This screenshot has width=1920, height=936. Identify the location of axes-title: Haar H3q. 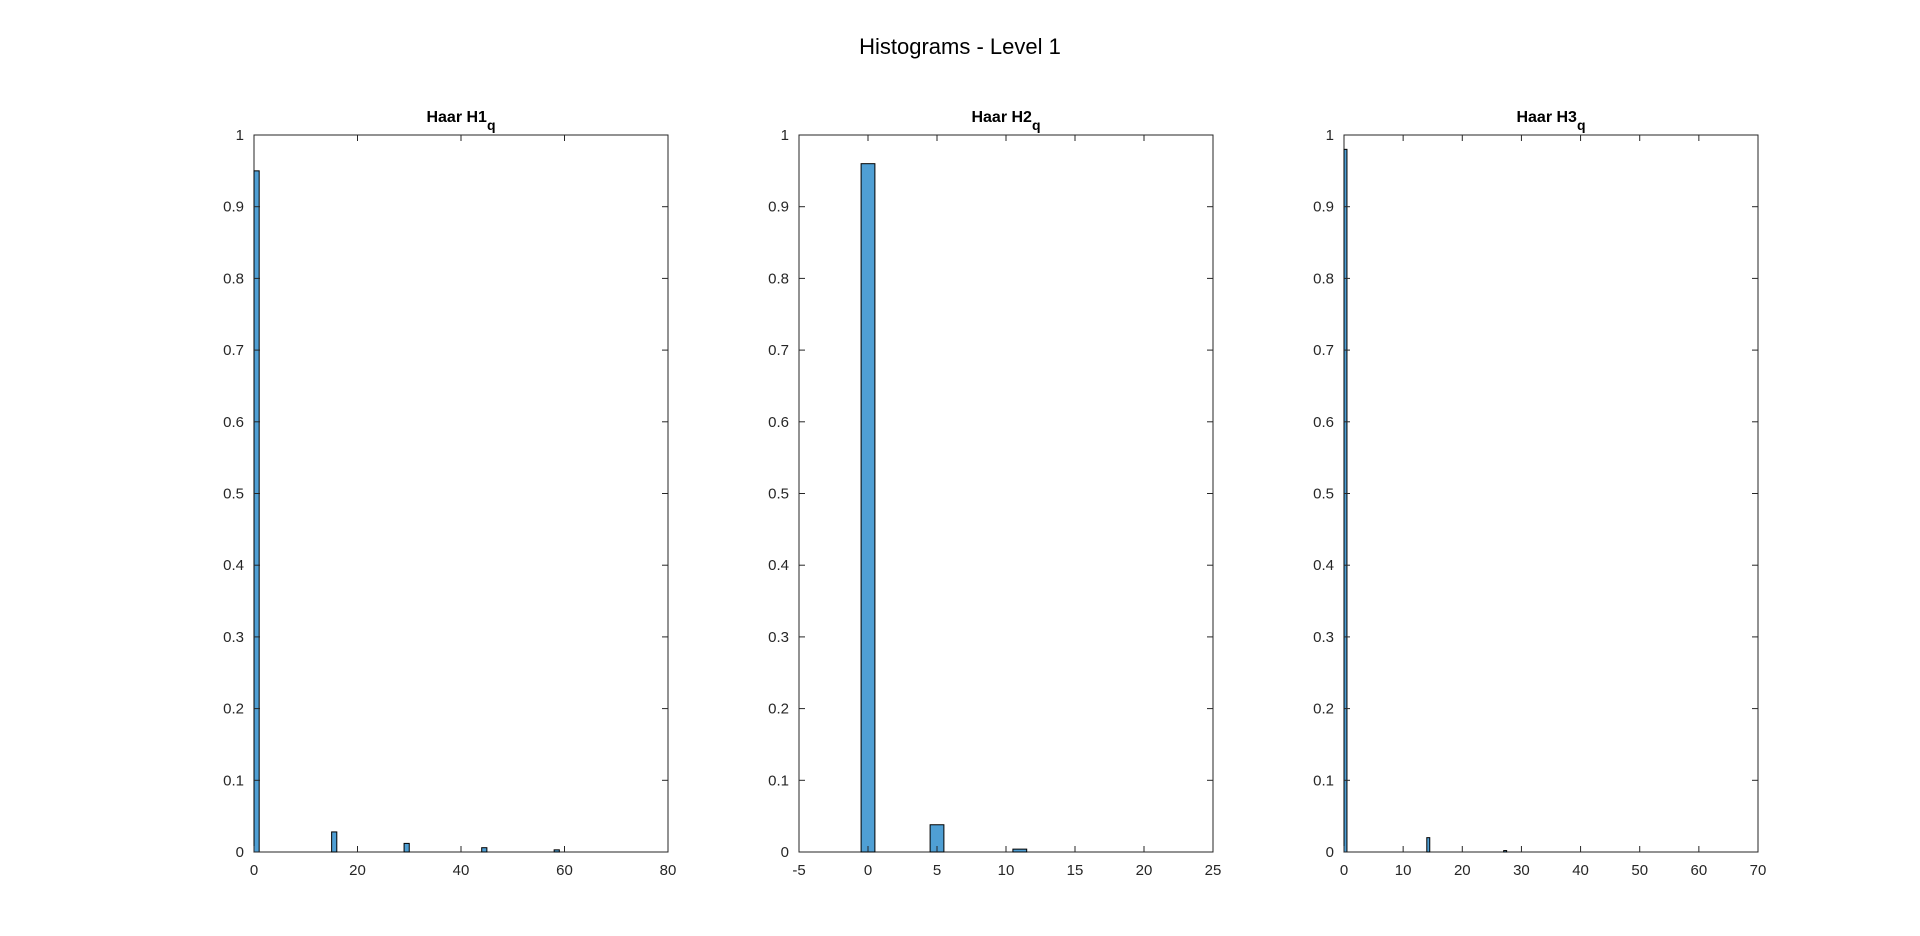
(1550, 121).